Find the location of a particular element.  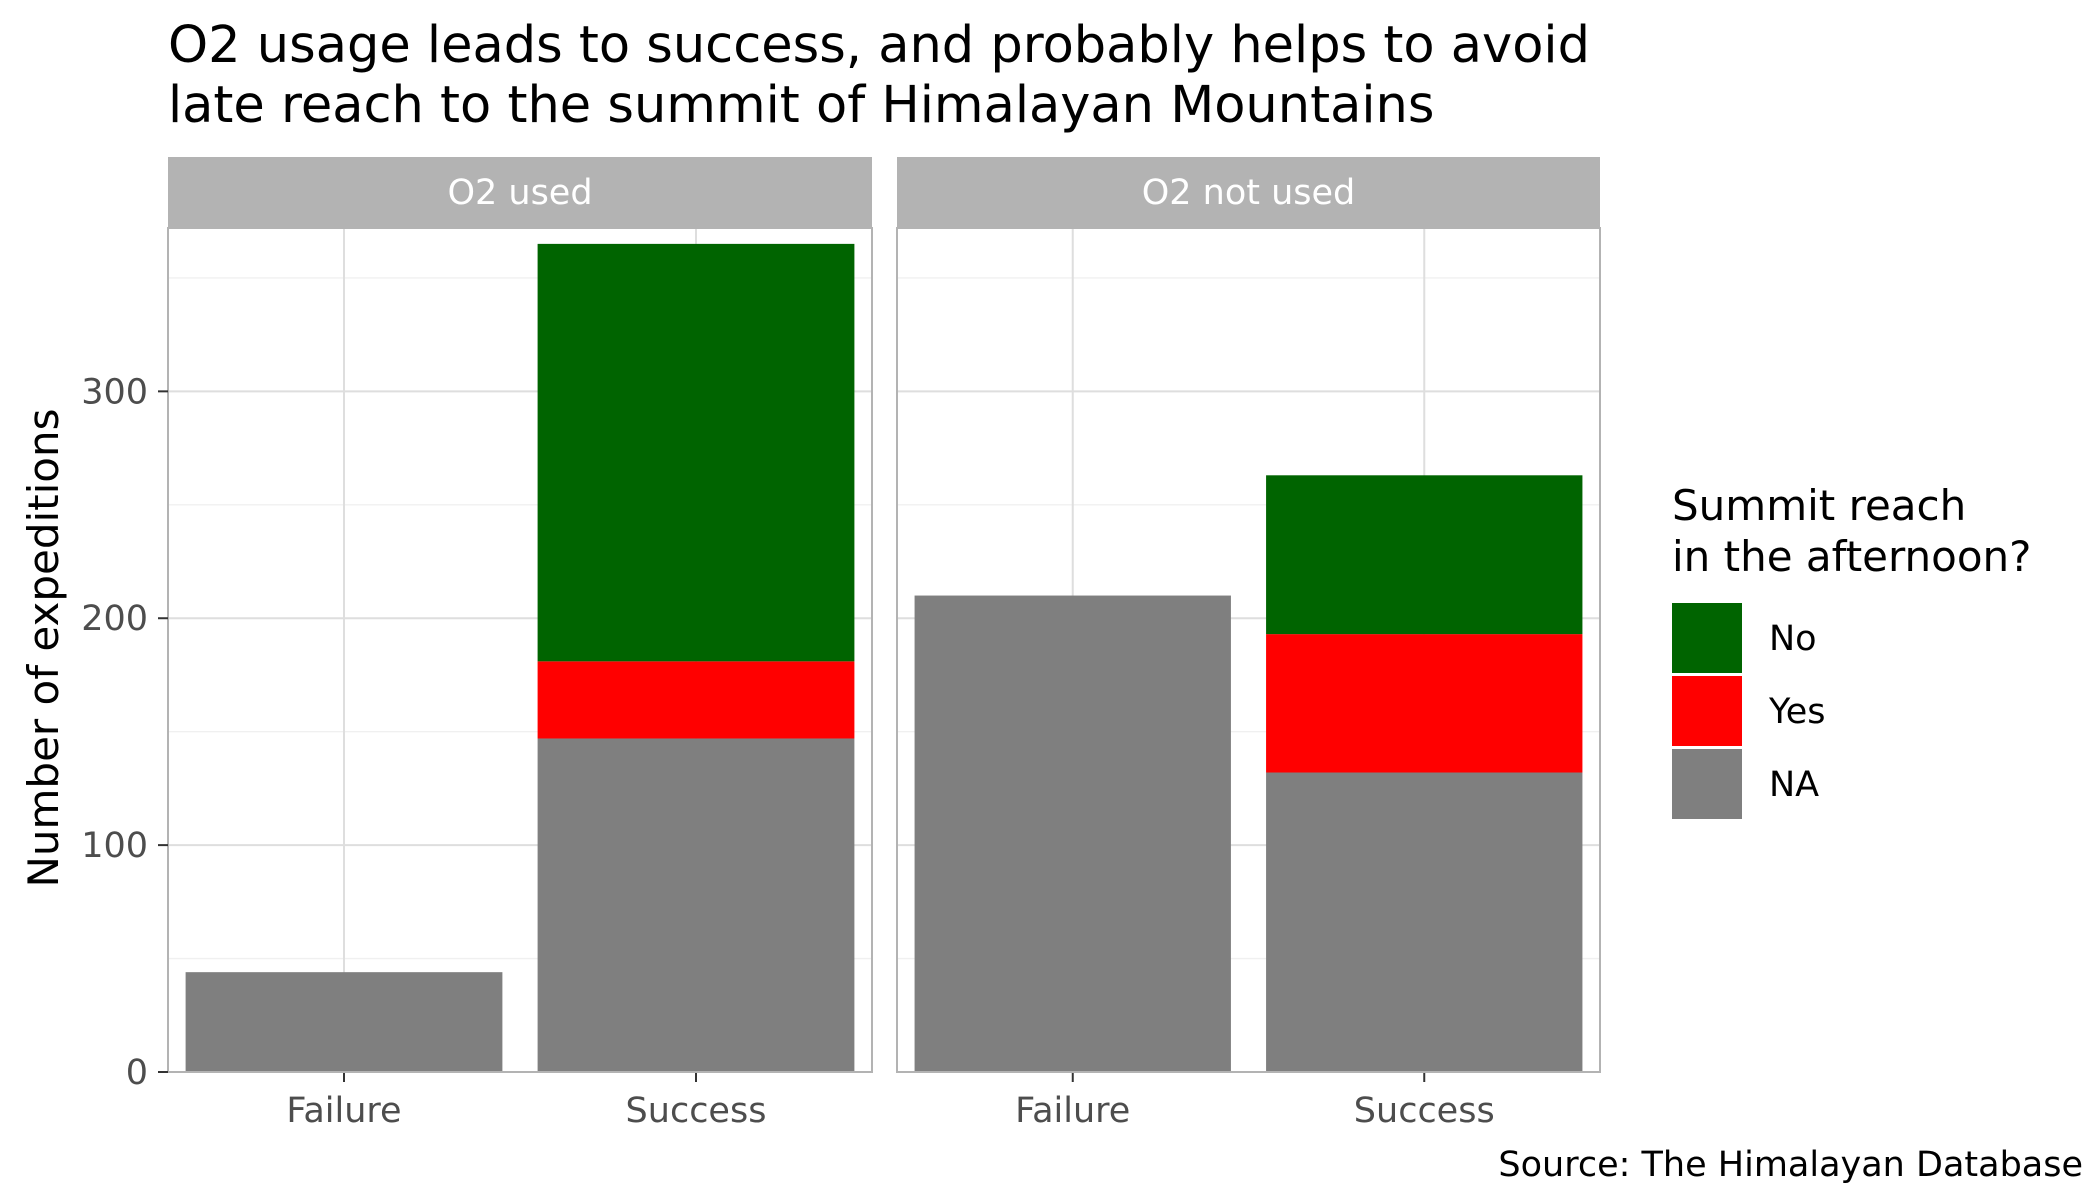

panel-strip-label-0: O2 used is located at coordinates (519, 193).